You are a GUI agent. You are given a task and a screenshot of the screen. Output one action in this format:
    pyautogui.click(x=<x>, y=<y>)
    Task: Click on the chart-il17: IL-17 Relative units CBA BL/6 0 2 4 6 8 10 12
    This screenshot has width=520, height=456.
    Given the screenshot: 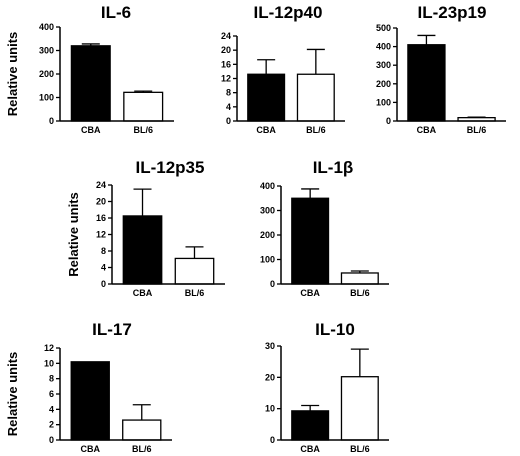 What is the action you would take?
    pyautogui.click(x=88, y=387)
    